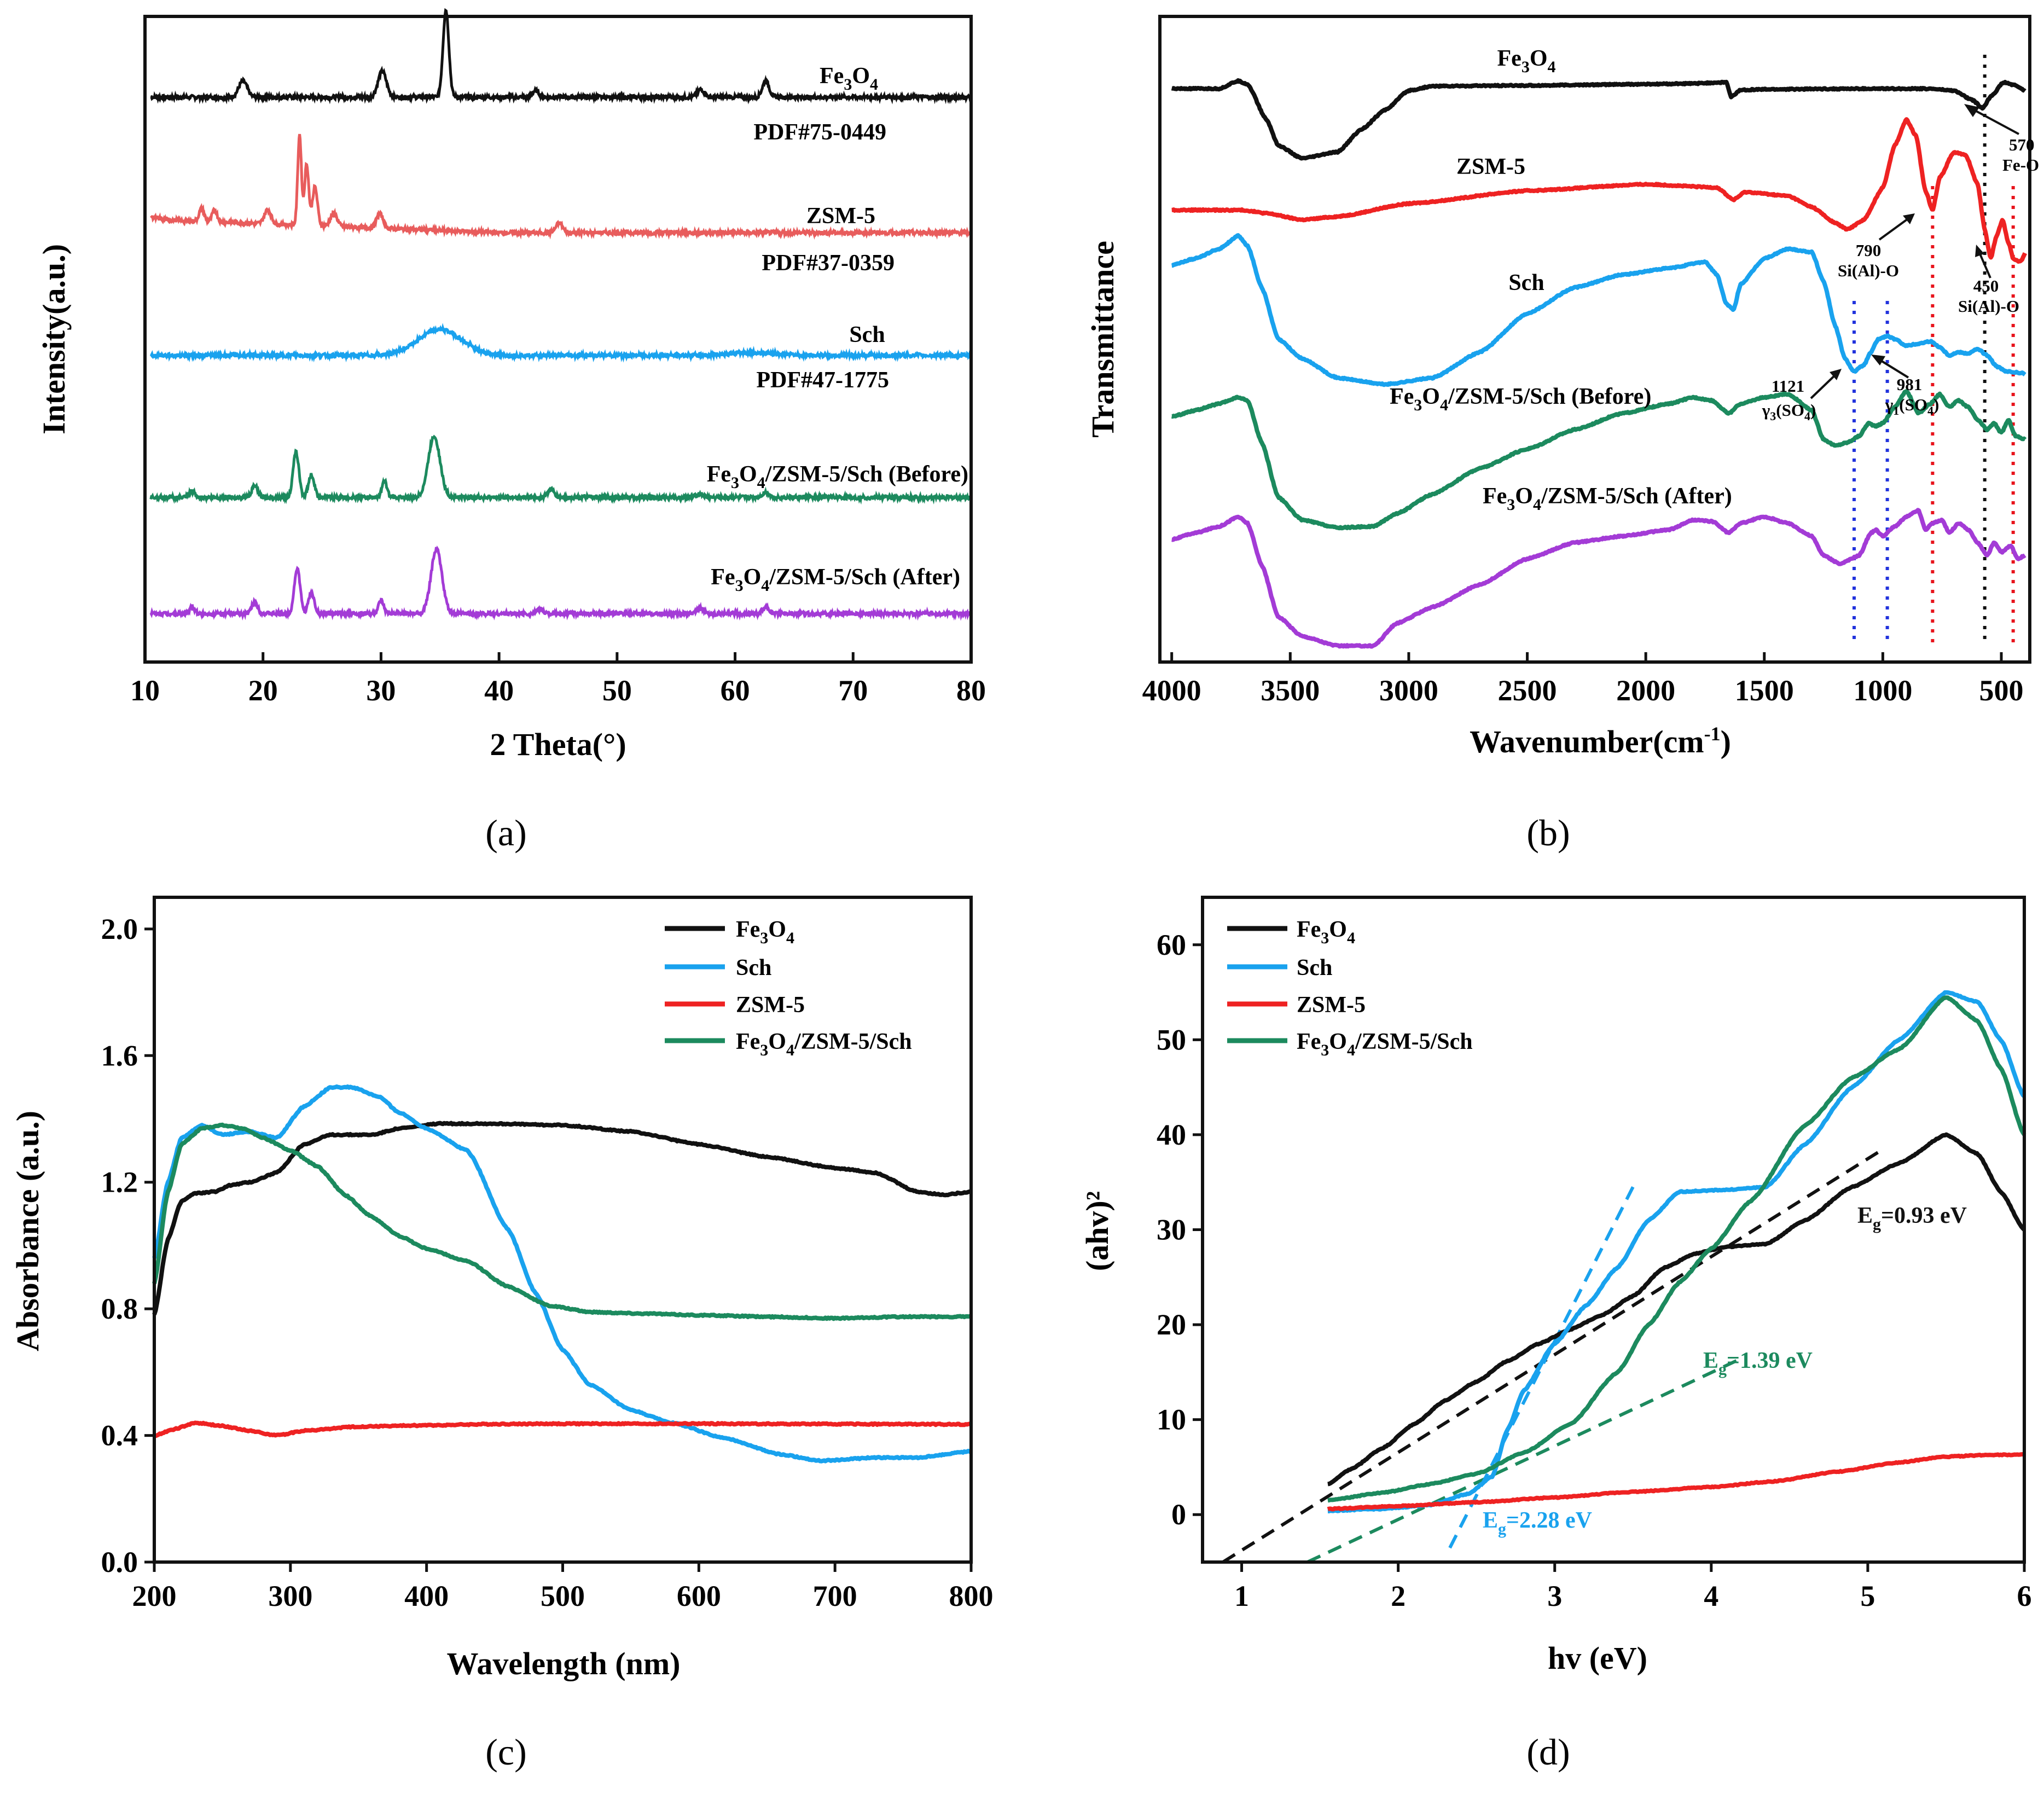  I want to click on ann-981-sub: 1, so click(1896, 410).